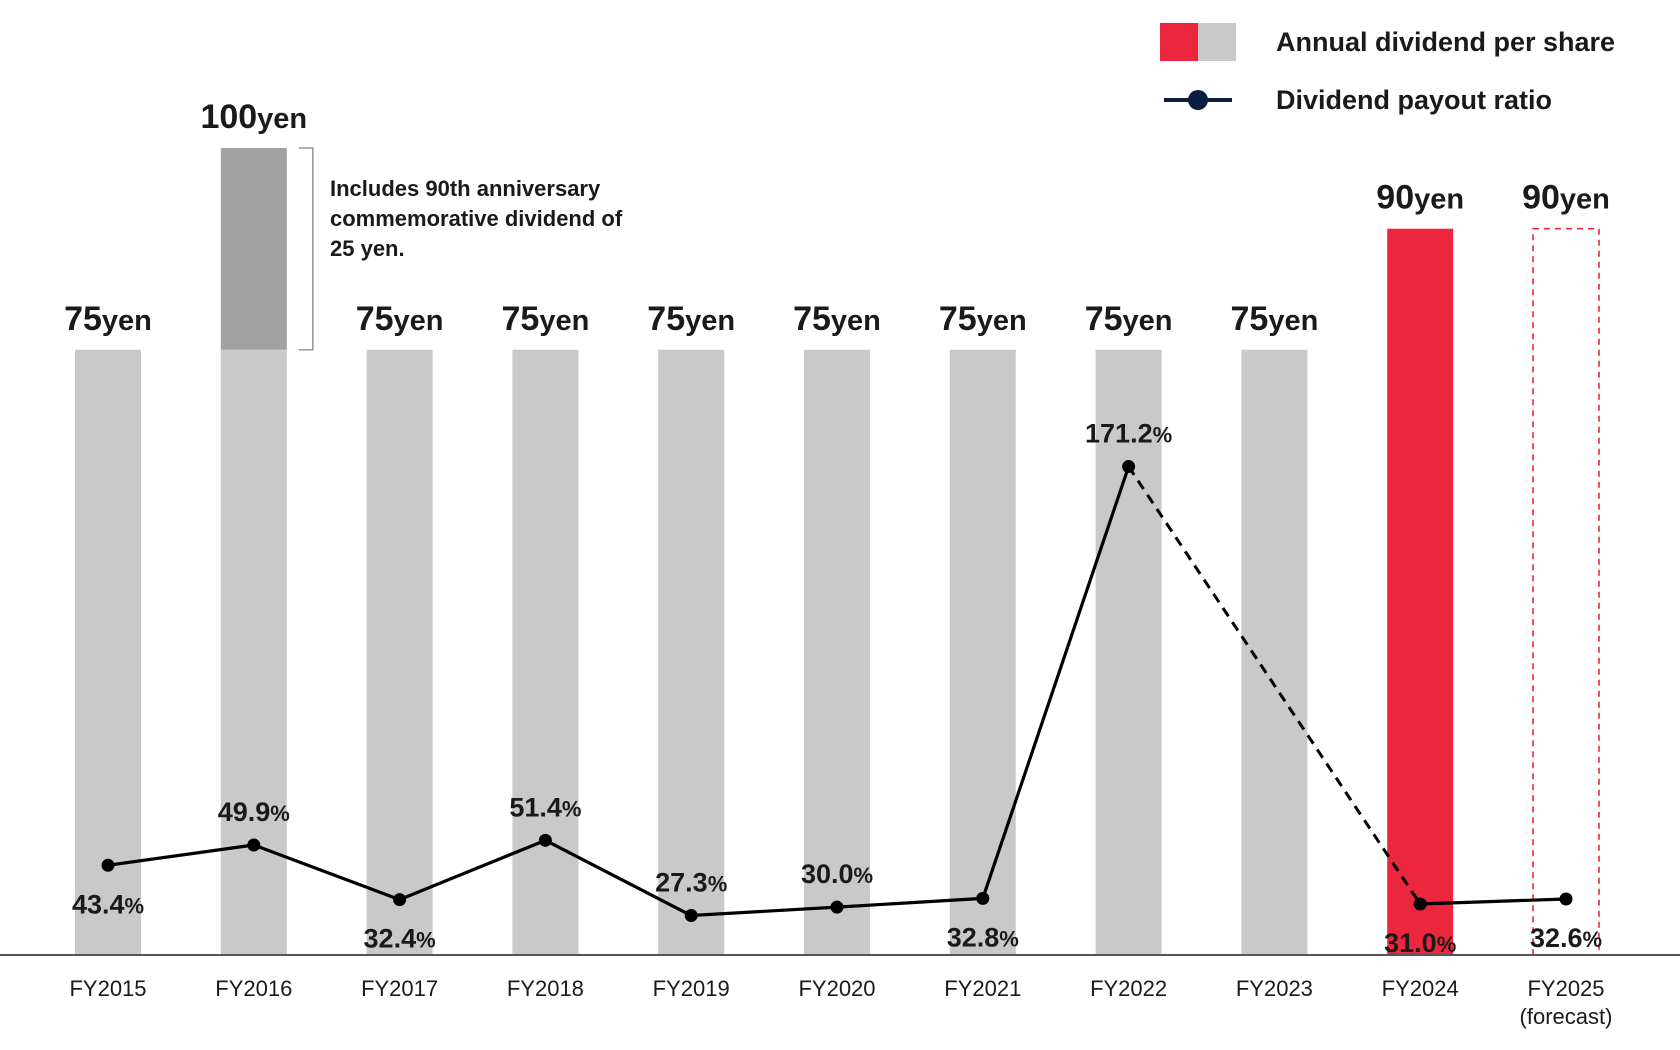  I want to click on legend-swatch-gray, so click(1217, 42).